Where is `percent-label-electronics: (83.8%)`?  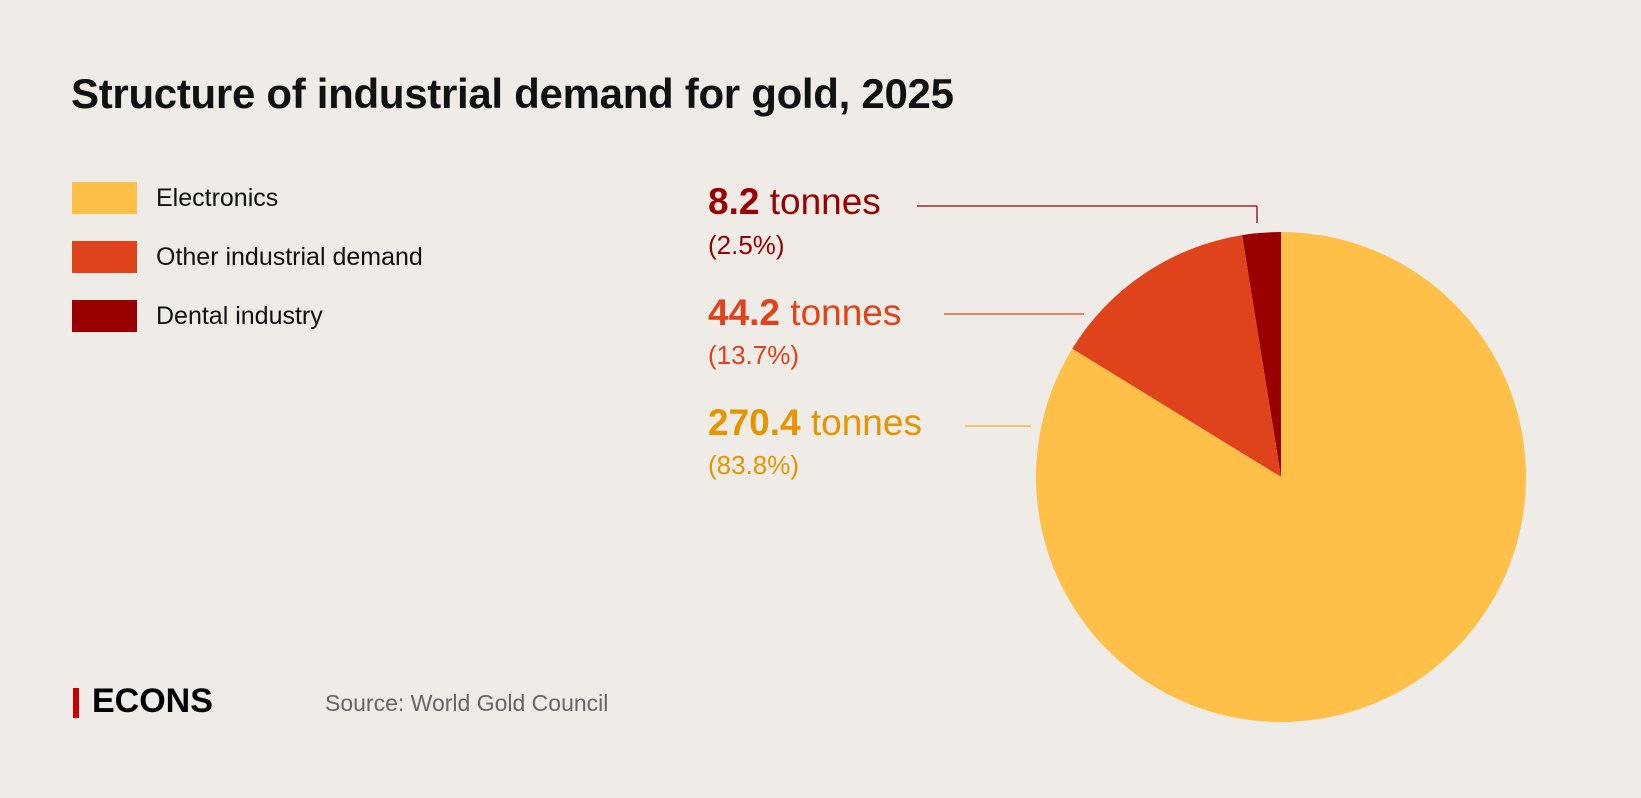
percent-label-electronics: (83.8%) is located at coordinates (754, 465).